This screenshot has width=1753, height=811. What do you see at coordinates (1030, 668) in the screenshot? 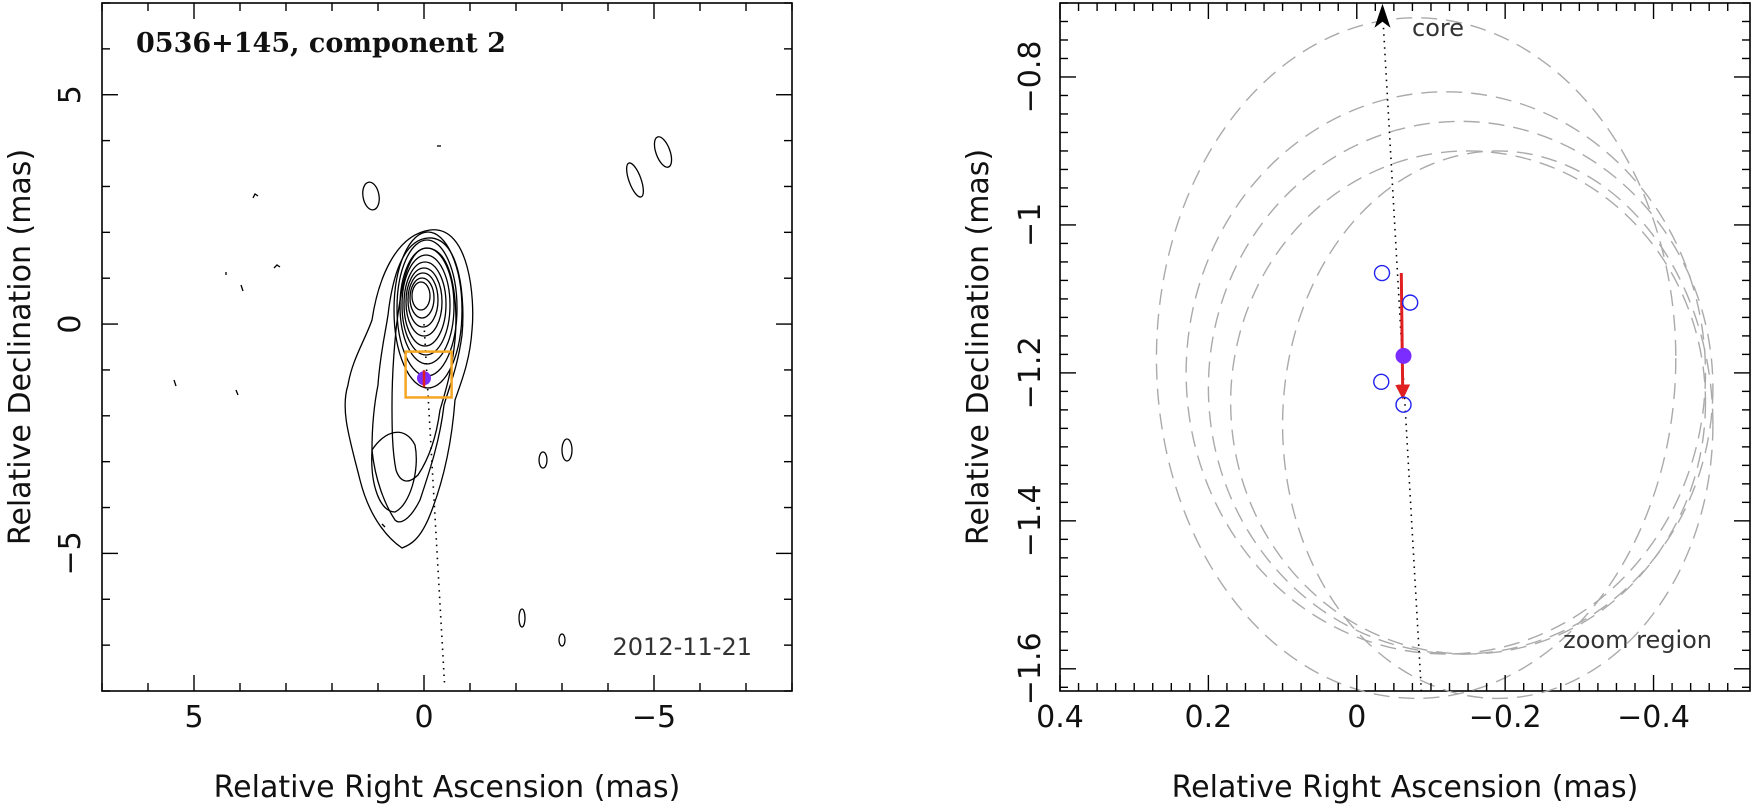
I see `y-tick-label: −1.6` at bounding box center [1030, 668].